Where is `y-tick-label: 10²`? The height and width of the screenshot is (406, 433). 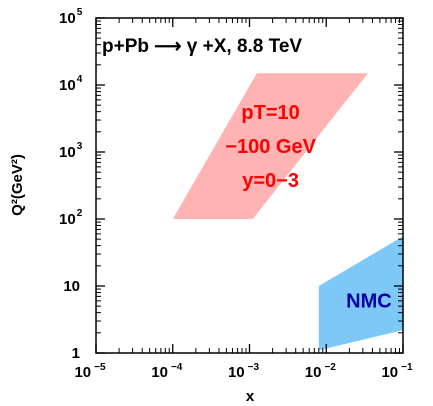 y-tick-label: 10² is located at coordinates (71, 218).